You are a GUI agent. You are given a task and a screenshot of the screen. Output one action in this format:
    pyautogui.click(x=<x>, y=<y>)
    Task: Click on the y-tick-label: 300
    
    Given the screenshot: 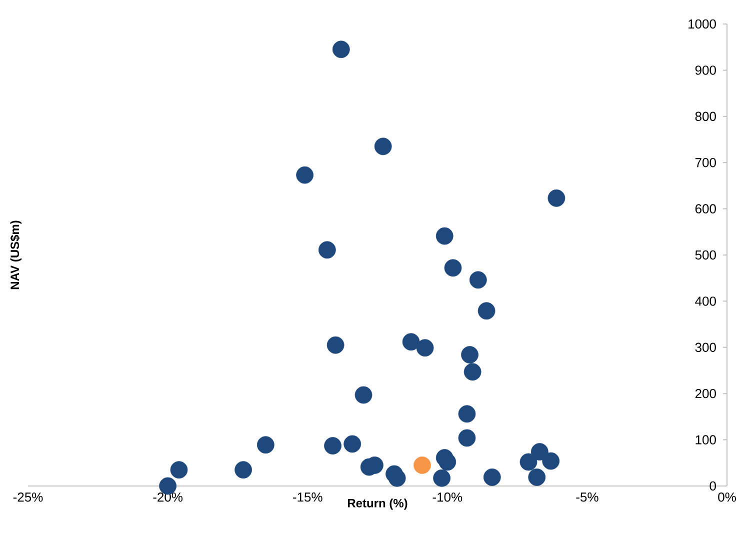 What is the action you would take?
    pyautogui.click(x=705, y=347)
    